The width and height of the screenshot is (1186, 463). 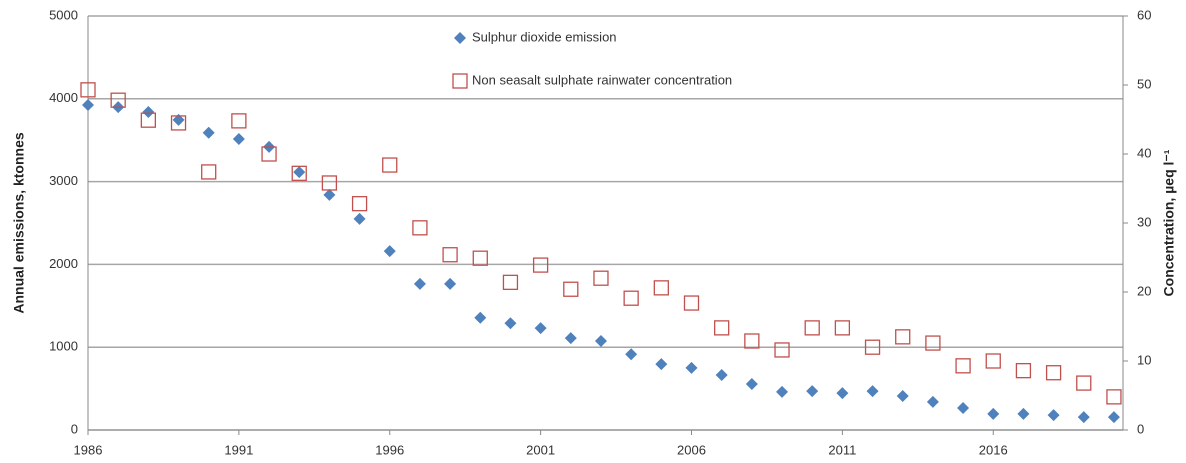 I want to click on x-tick-label: 2001, so click(x=540, y=449).